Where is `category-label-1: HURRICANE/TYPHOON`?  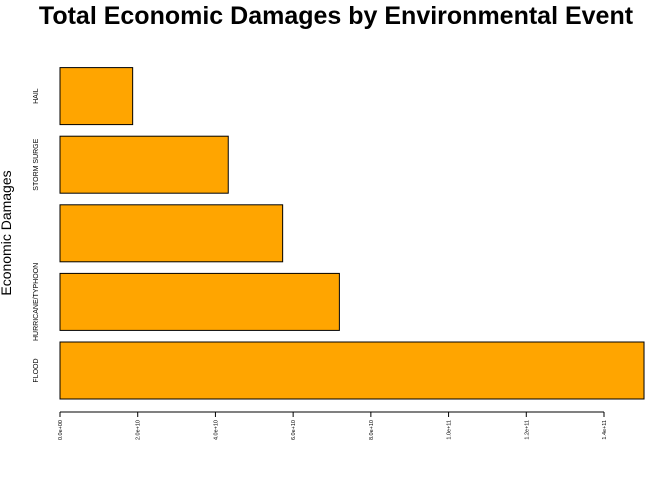 category-label-1: HURRICANE/TYPHOON is located at coordinates (36, 302).